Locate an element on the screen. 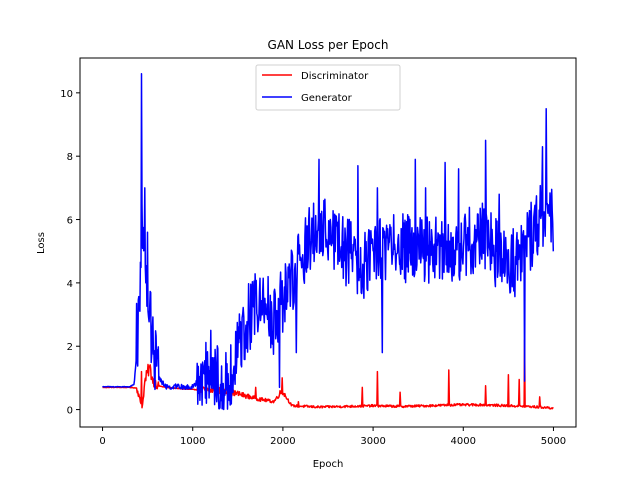  y-axis-ticks: 0 2 4 6 8 10 is located at coordinates (70, 253).